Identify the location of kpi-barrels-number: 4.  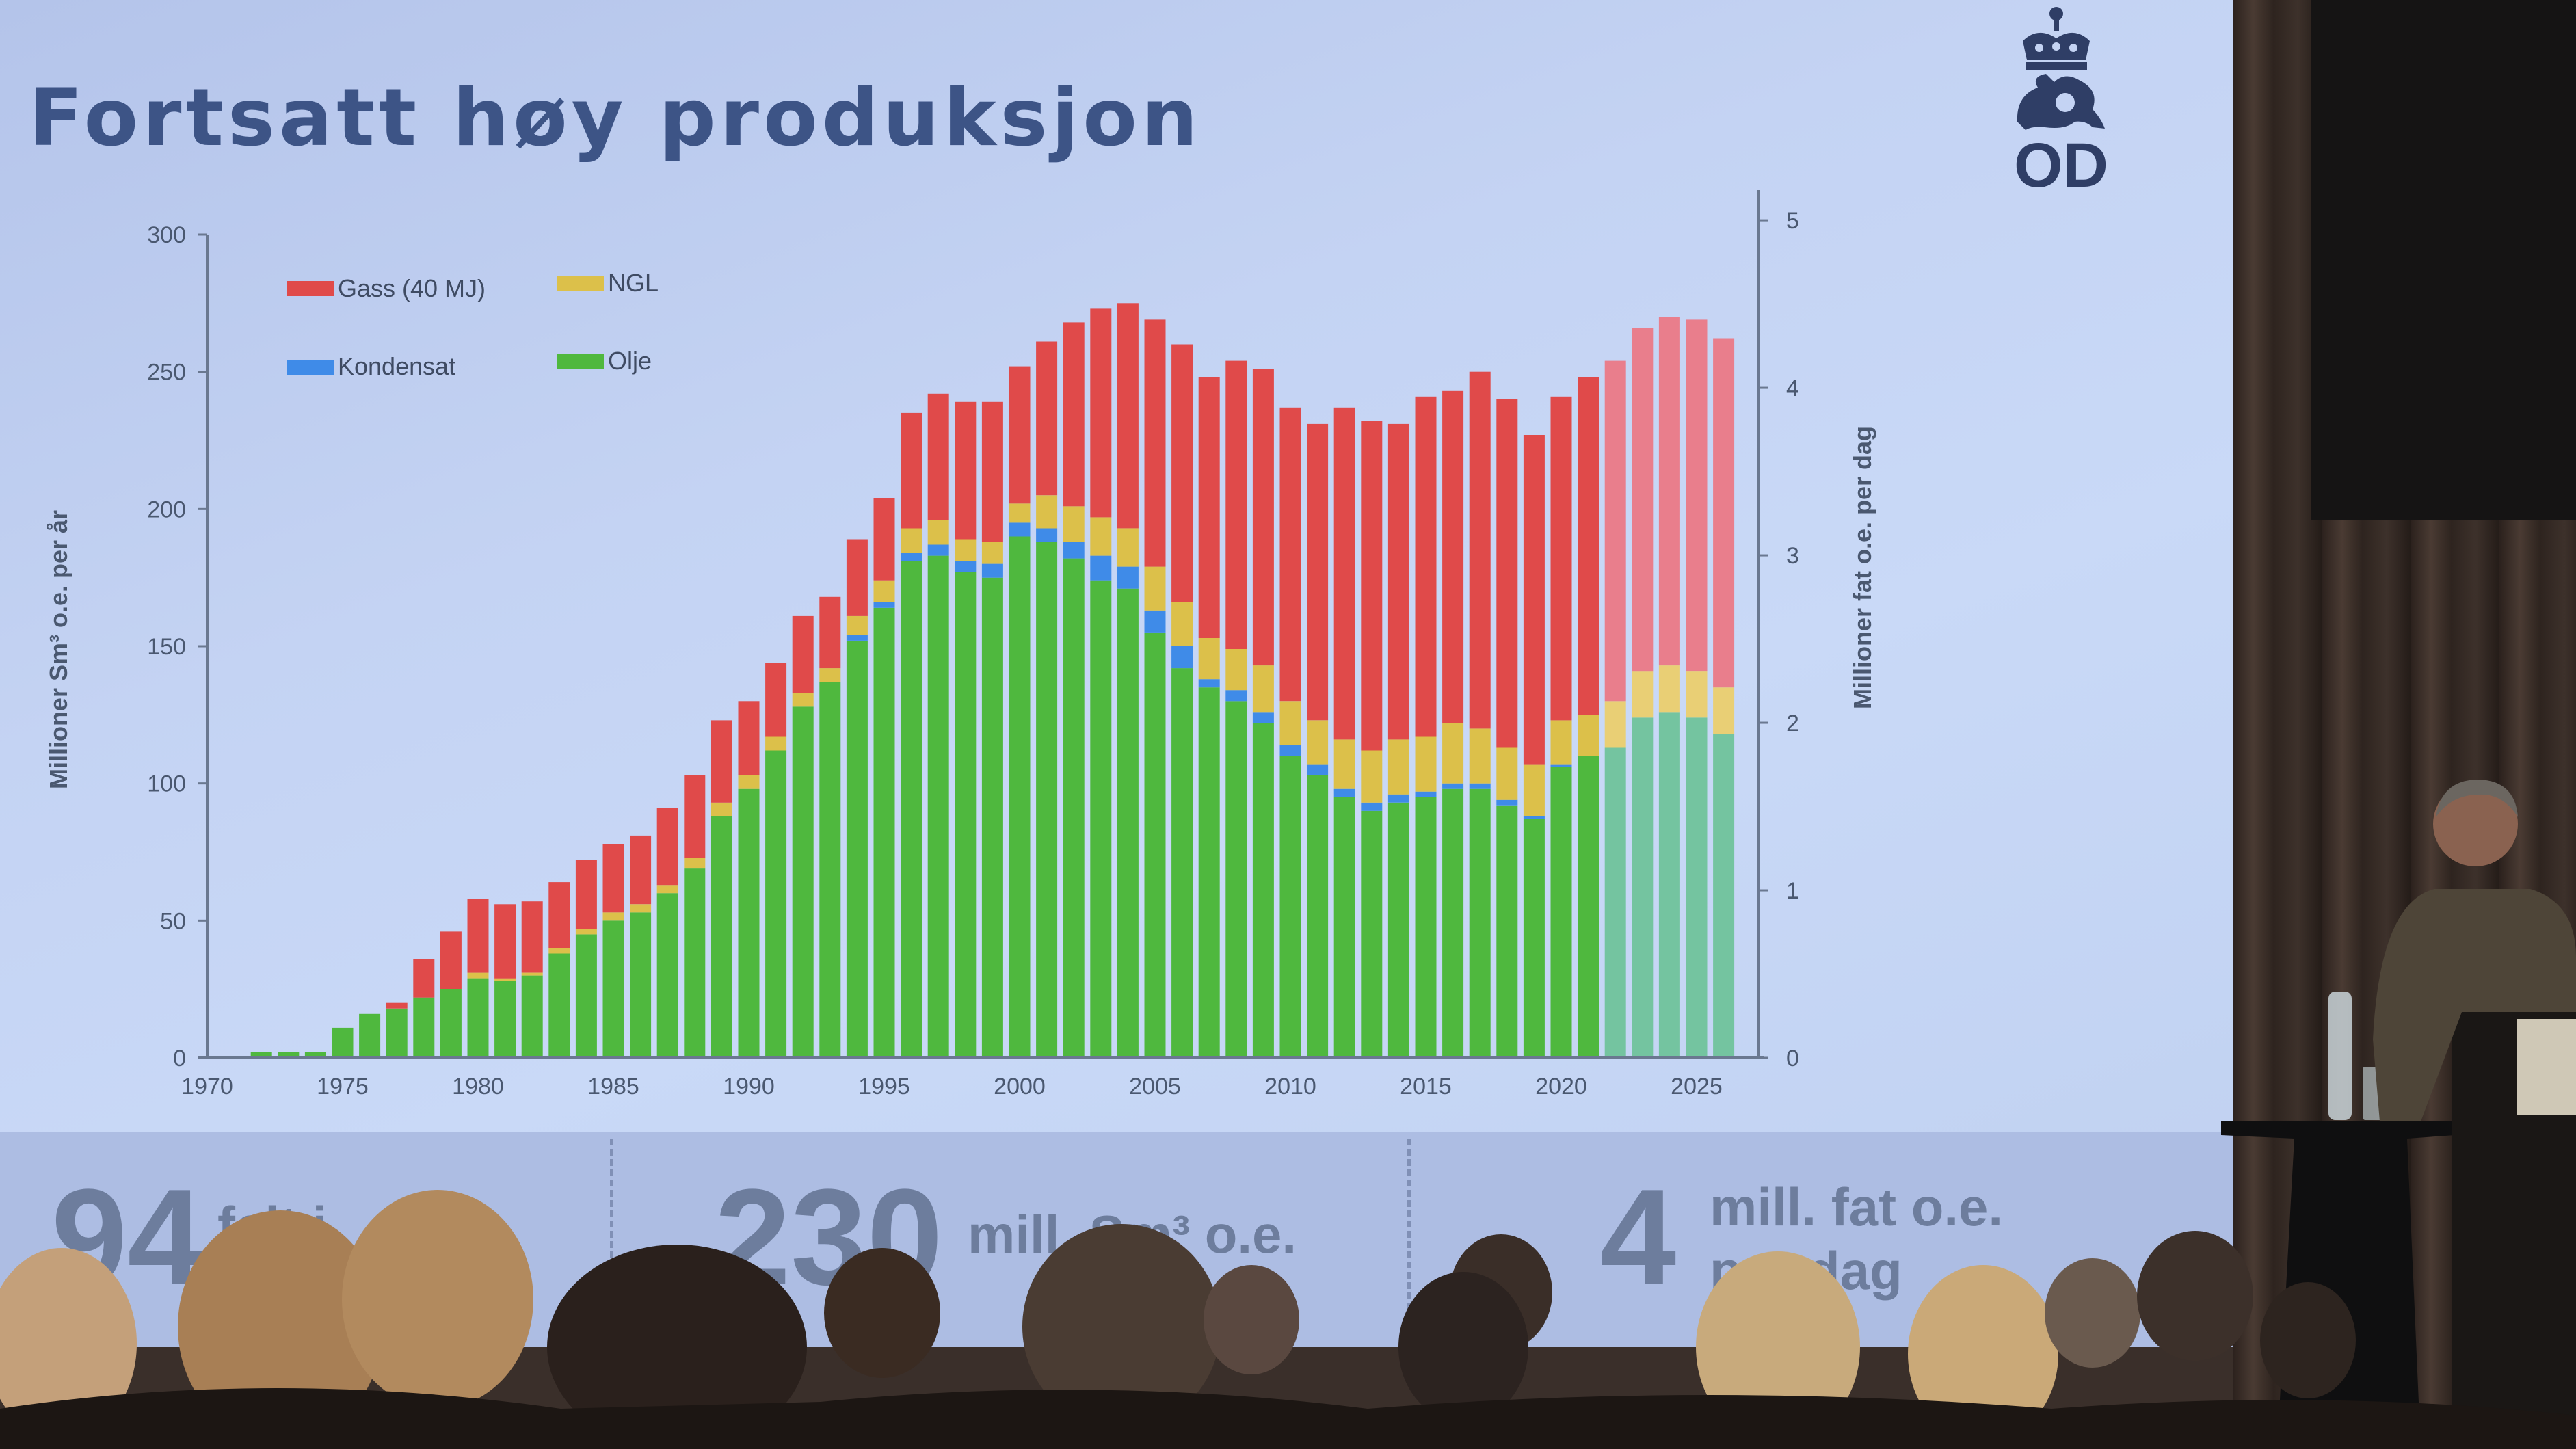
(1638, 1237).